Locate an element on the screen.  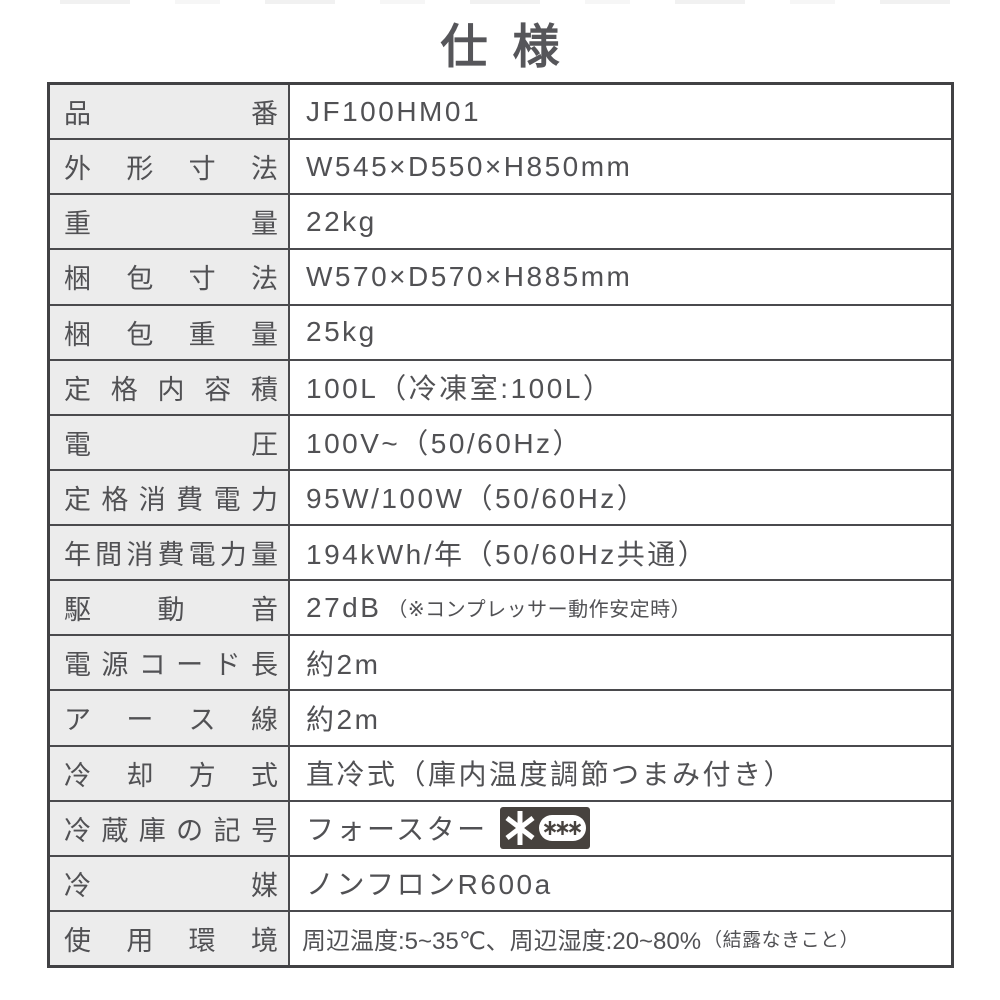
spec-label-text: 梱包寸法 is located at coordinates (171, 276).